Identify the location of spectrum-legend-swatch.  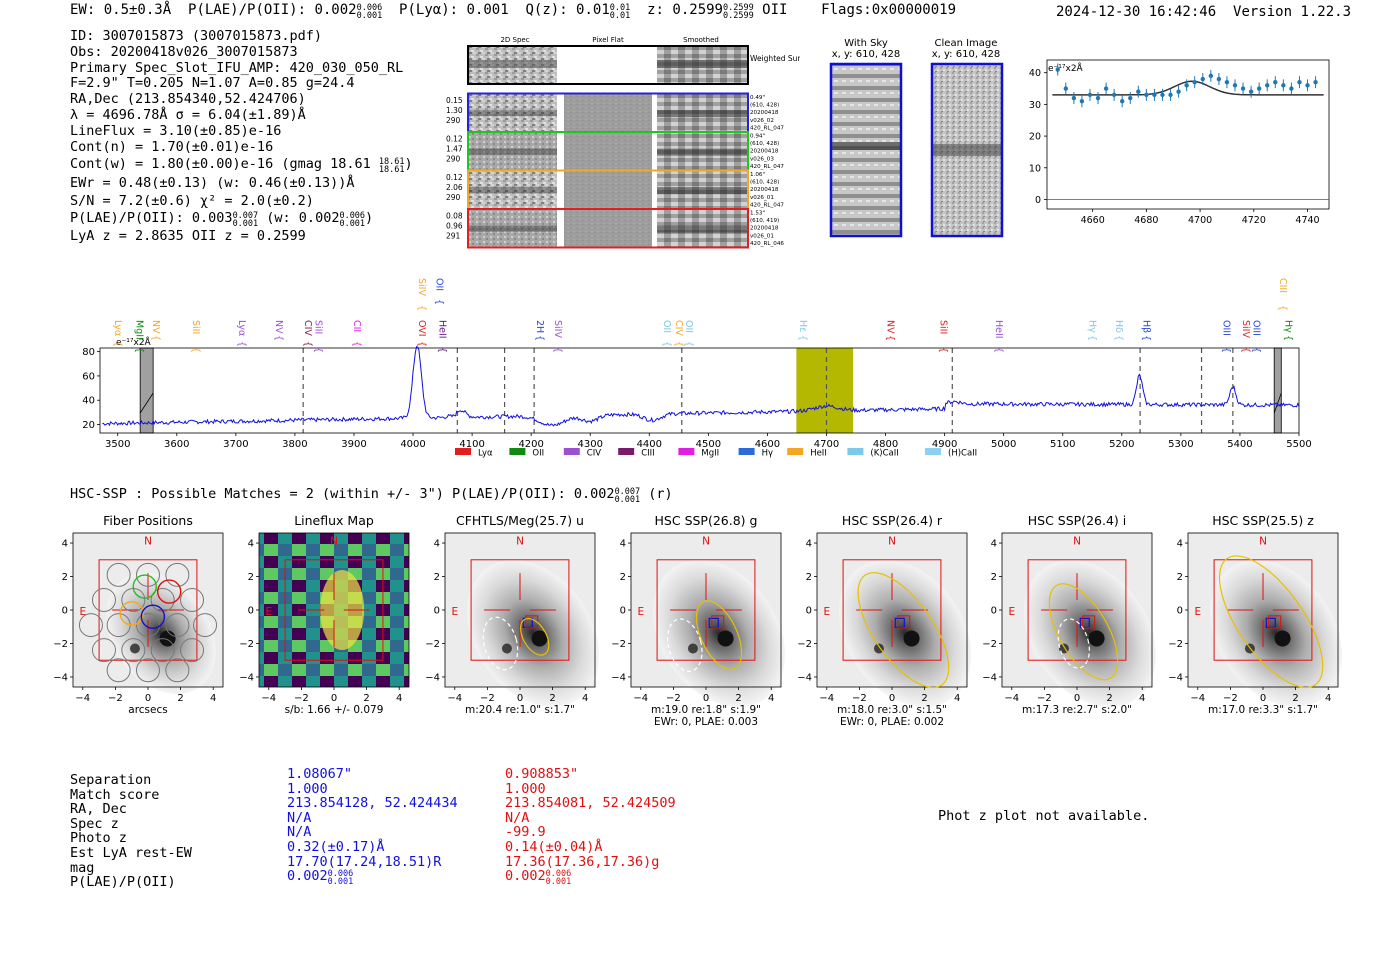
(746, 451).